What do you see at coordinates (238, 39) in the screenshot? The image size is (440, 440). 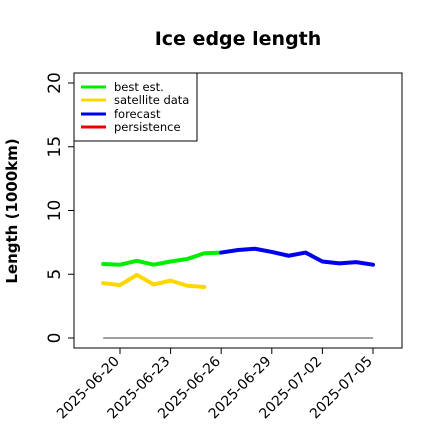 I see `chart-title: Ice edge length` at bounding box center [238, 39].